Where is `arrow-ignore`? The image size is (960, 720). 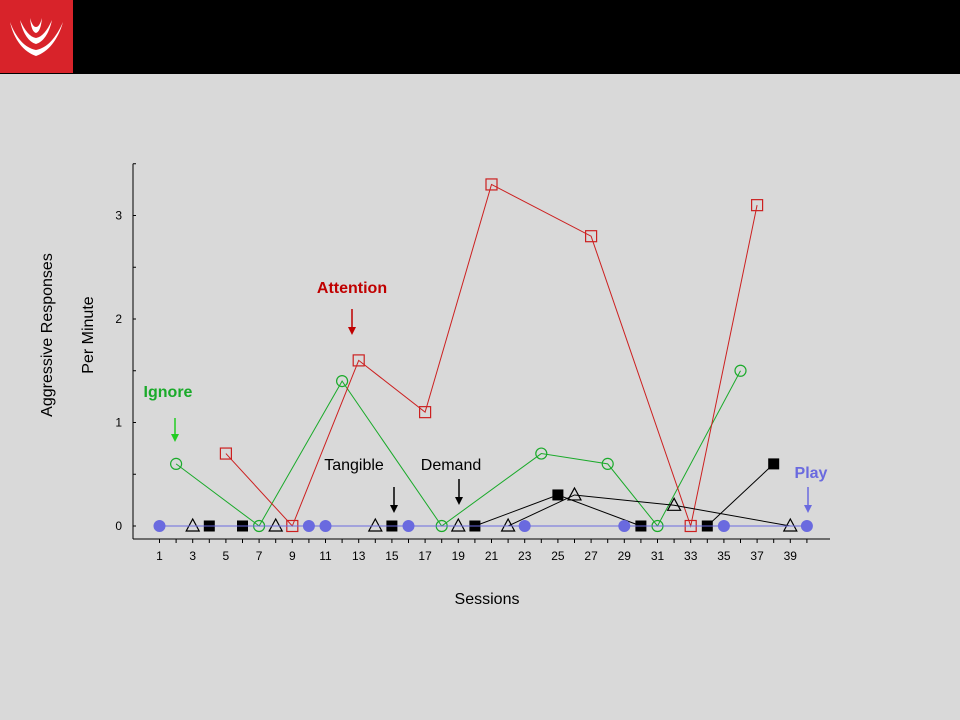
arrow-ignore is located at coordinates (175, 430).